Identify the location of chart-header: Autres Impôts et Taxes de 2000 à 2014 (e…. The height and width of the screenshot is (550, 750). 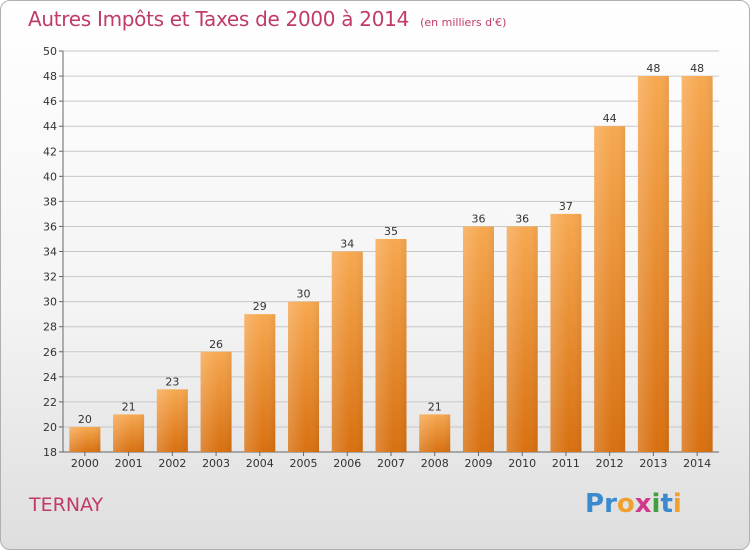
(267, 19).